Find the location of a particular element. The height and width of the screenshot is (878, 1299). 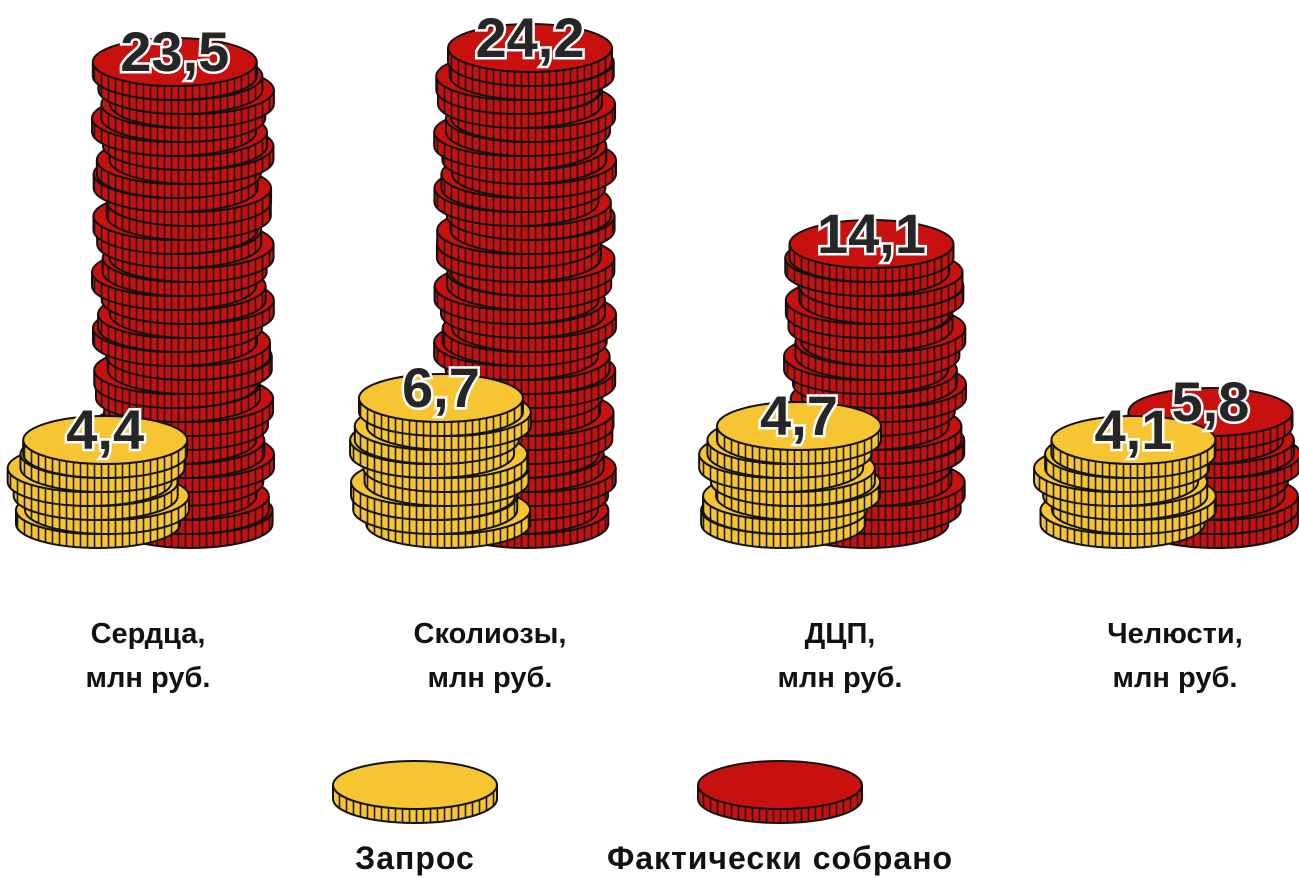

category-label: Сердца, млн руб. is located at coordinates (148, 656).